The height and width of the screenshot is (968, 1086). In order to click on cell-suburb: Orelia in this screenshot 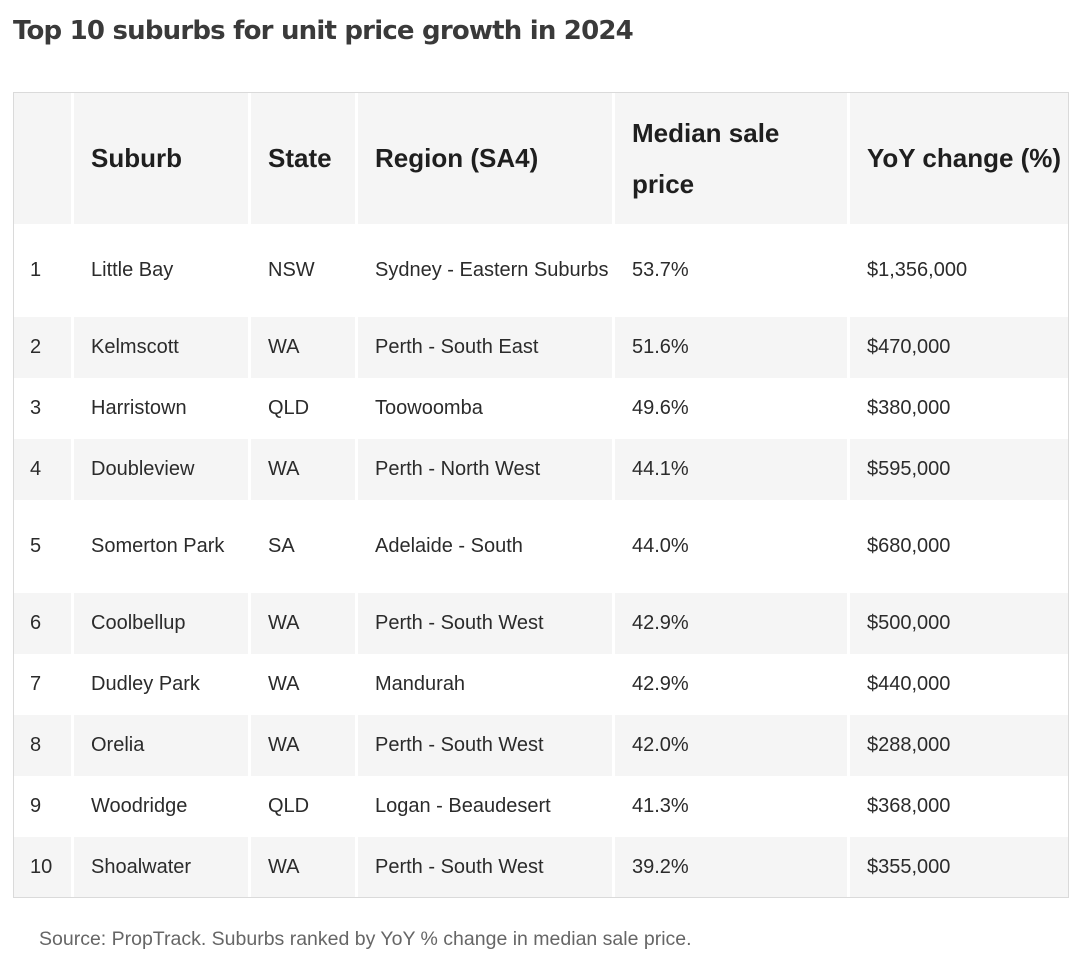, I will do `click(162, 745)`.